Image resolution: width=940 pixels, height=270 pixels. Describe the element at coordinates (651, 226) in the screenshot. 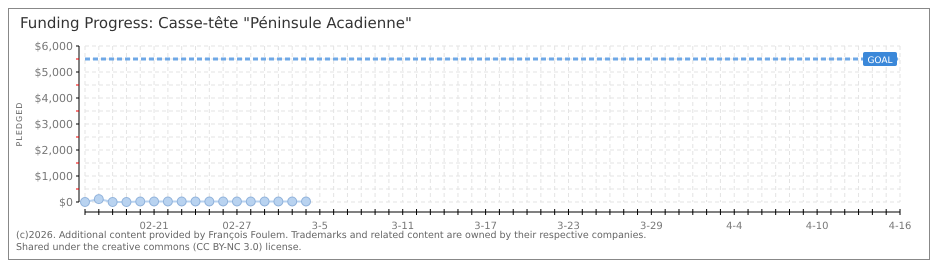

I see `x-tick-label: 3-29` at that location.